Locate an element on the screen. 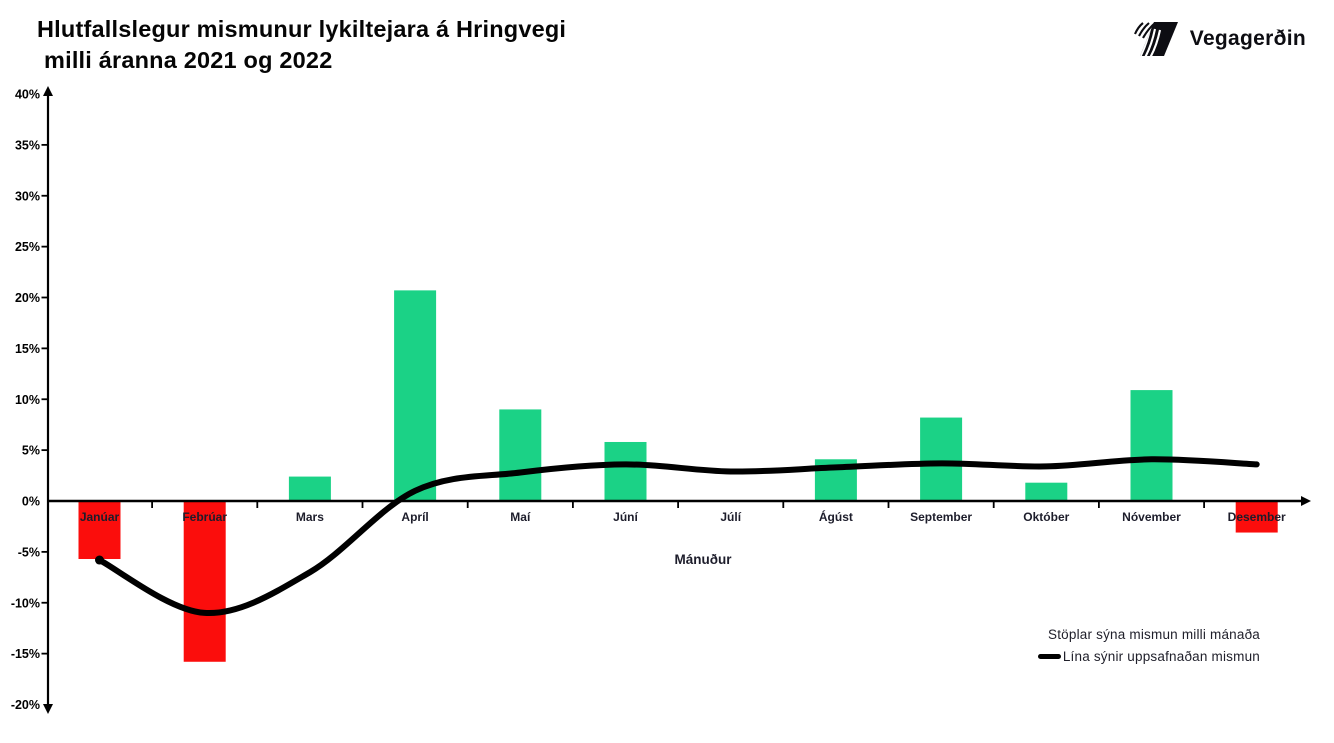  x-category-label: Janúar is located at coordinates (100, 517).